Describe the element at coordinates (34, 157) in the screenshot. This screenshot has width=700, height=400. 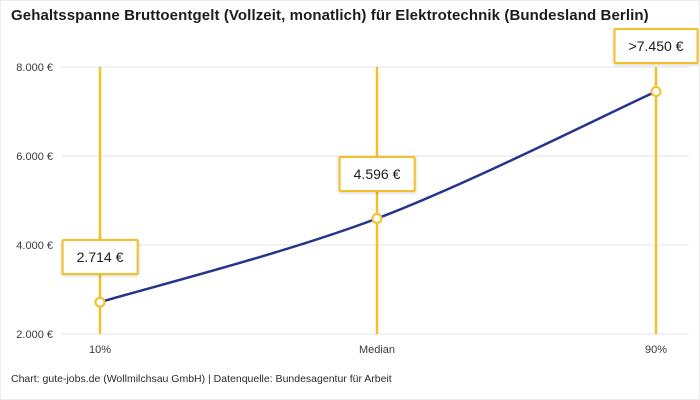
I see `y-axis-tick-label: 6.000 €` at that location.